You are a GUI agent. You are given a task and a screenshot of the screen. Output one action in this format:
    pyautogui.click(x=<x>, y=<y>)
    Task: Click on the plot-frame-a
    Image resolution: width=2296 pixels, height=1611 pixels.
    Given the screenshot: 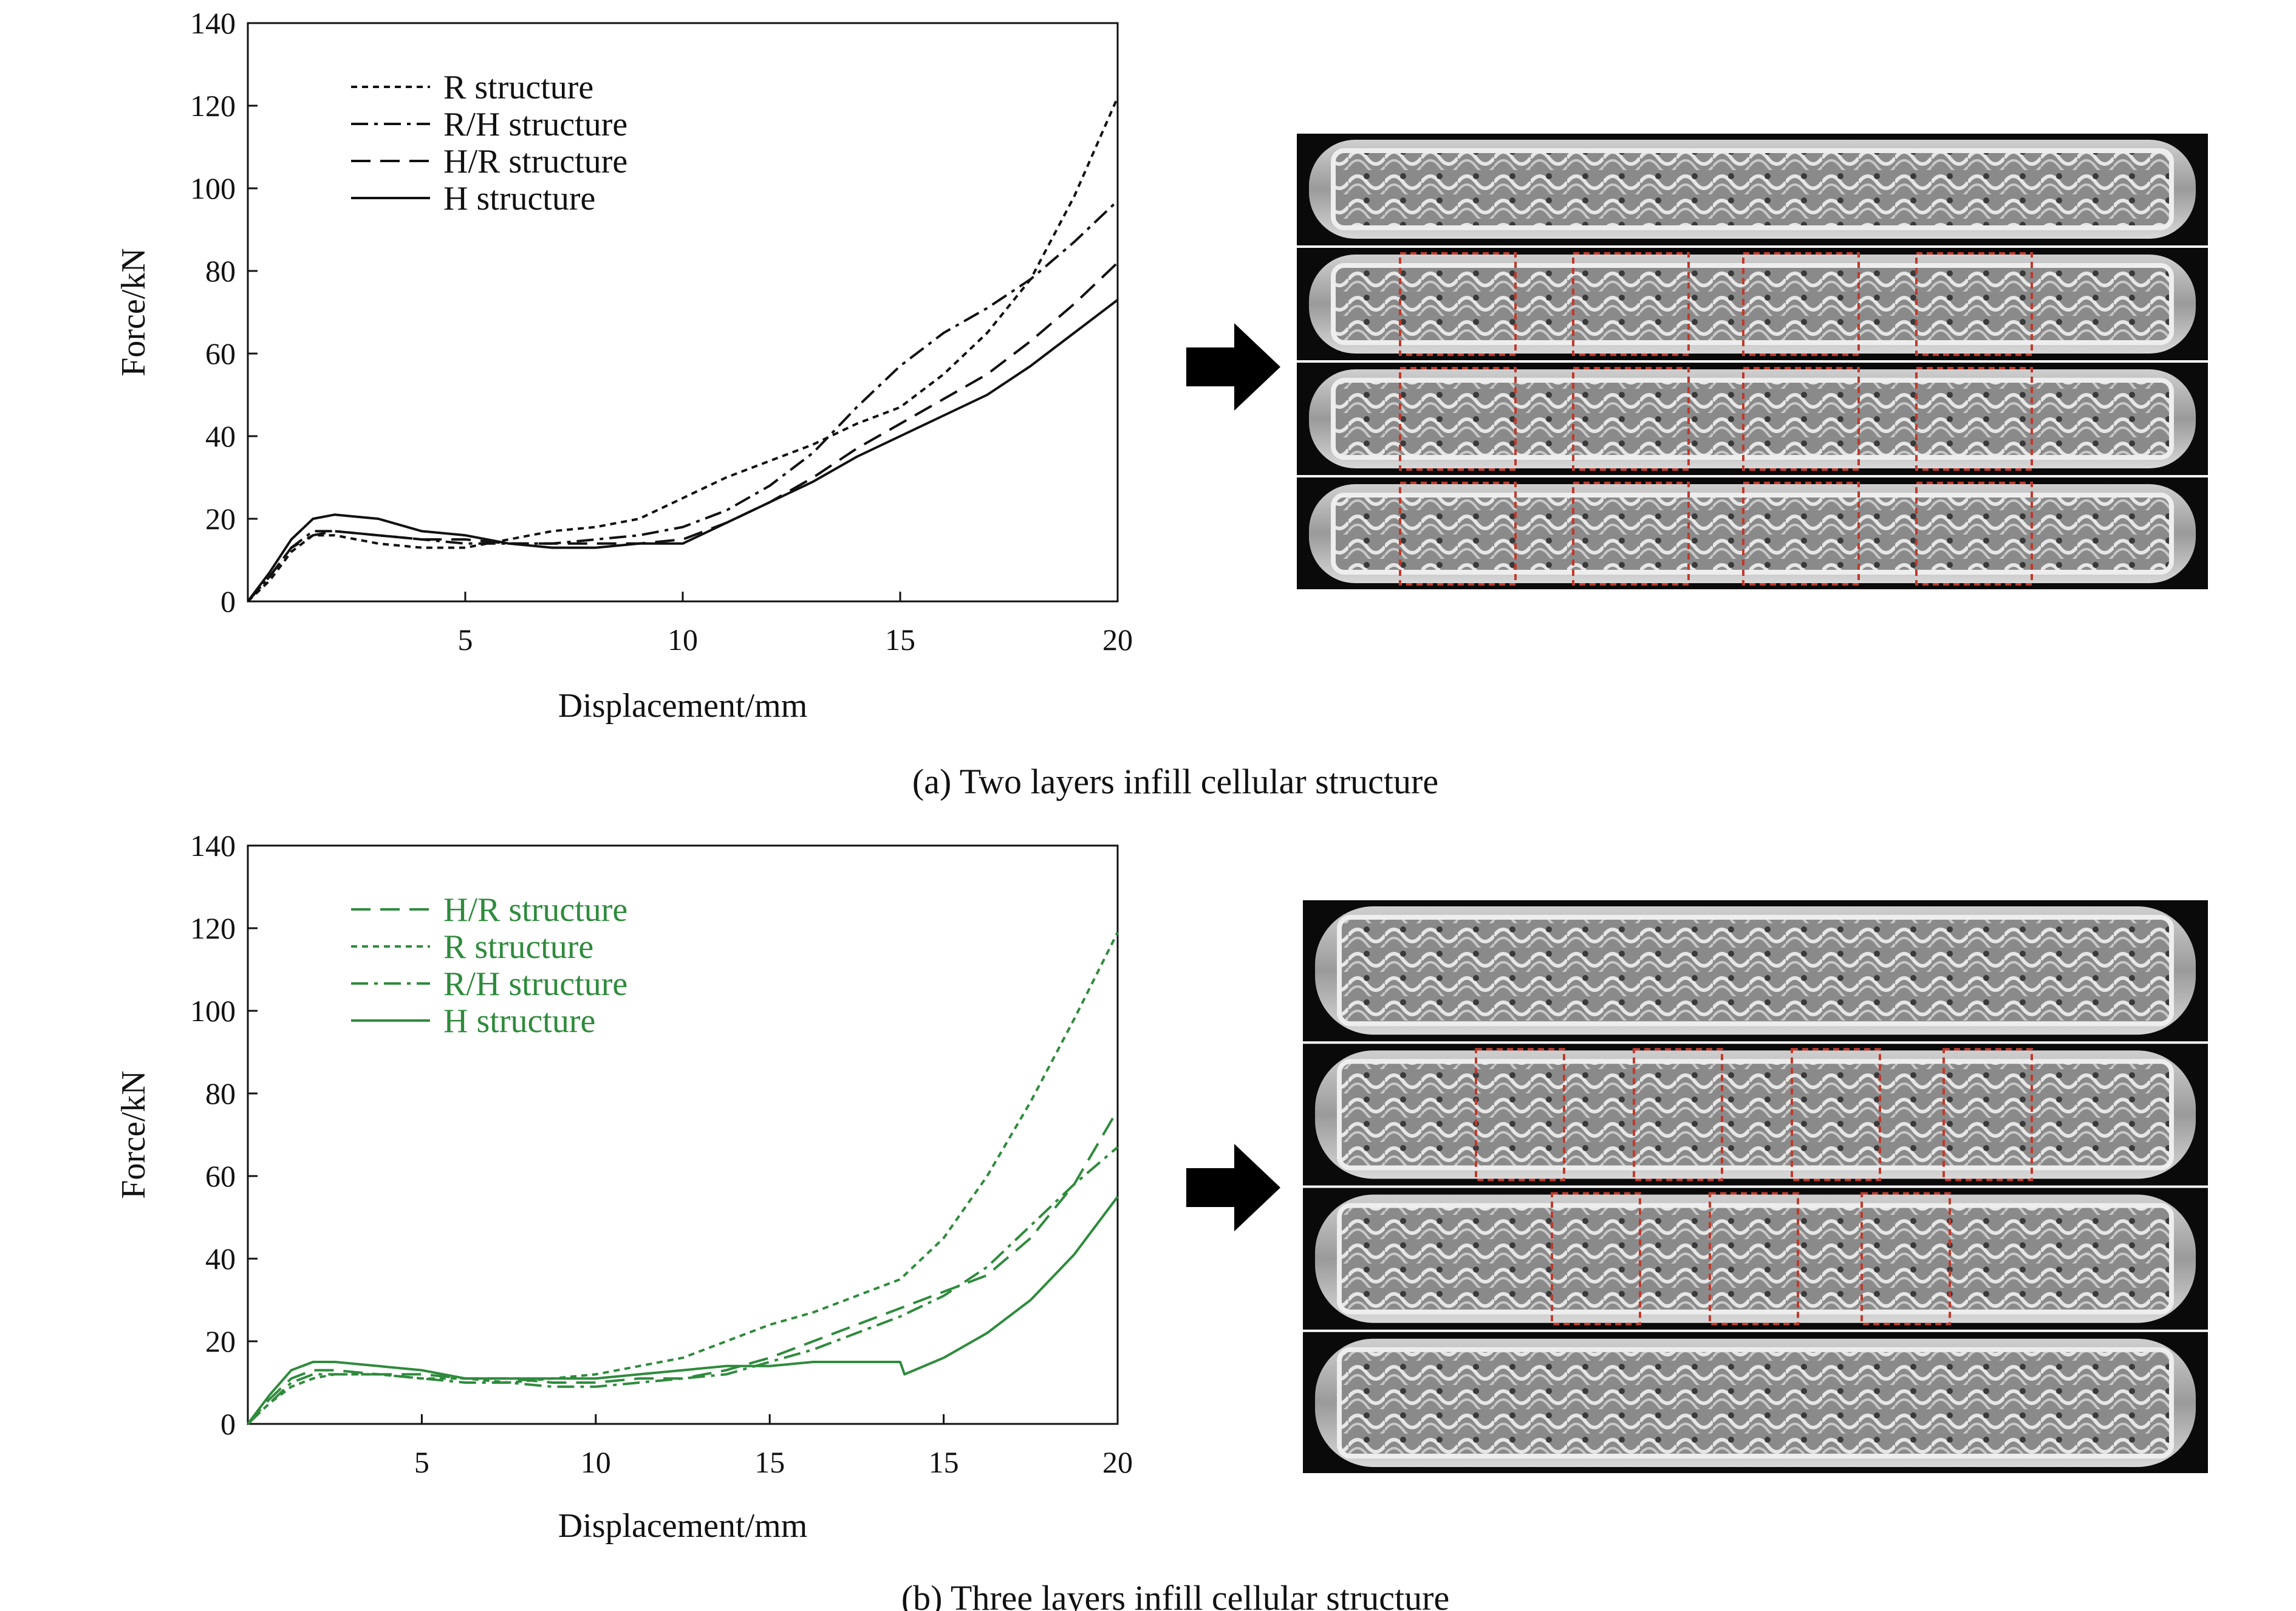 What is the action you would take?
    pyautogui.click(x=683, y=312)
    